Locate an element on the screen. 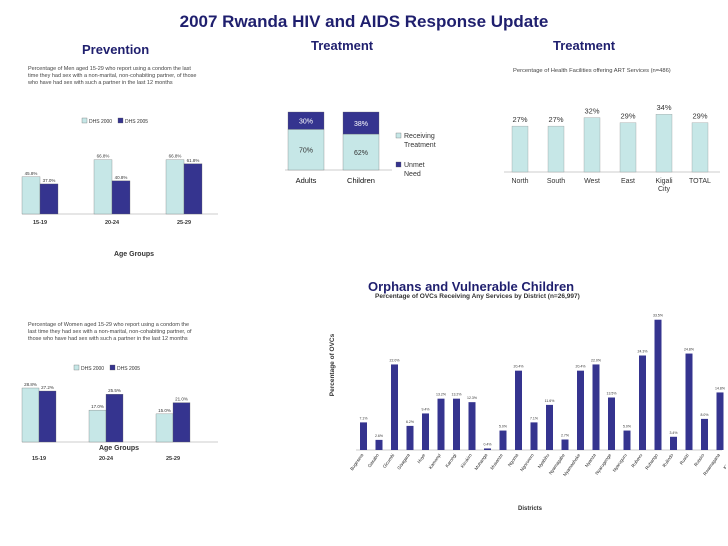 This screenshot has height=546, width=728. data-label: 21.0% is located at coordinates (181, 399).